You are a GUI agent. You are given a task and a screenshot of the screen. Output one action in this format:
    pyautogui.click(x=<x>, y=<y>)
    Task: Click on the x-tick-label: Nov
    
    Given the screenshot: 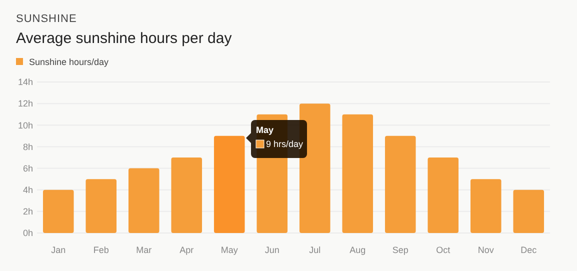 What is the action you would take?
    pyautogui.click(x=486, y=250)
    